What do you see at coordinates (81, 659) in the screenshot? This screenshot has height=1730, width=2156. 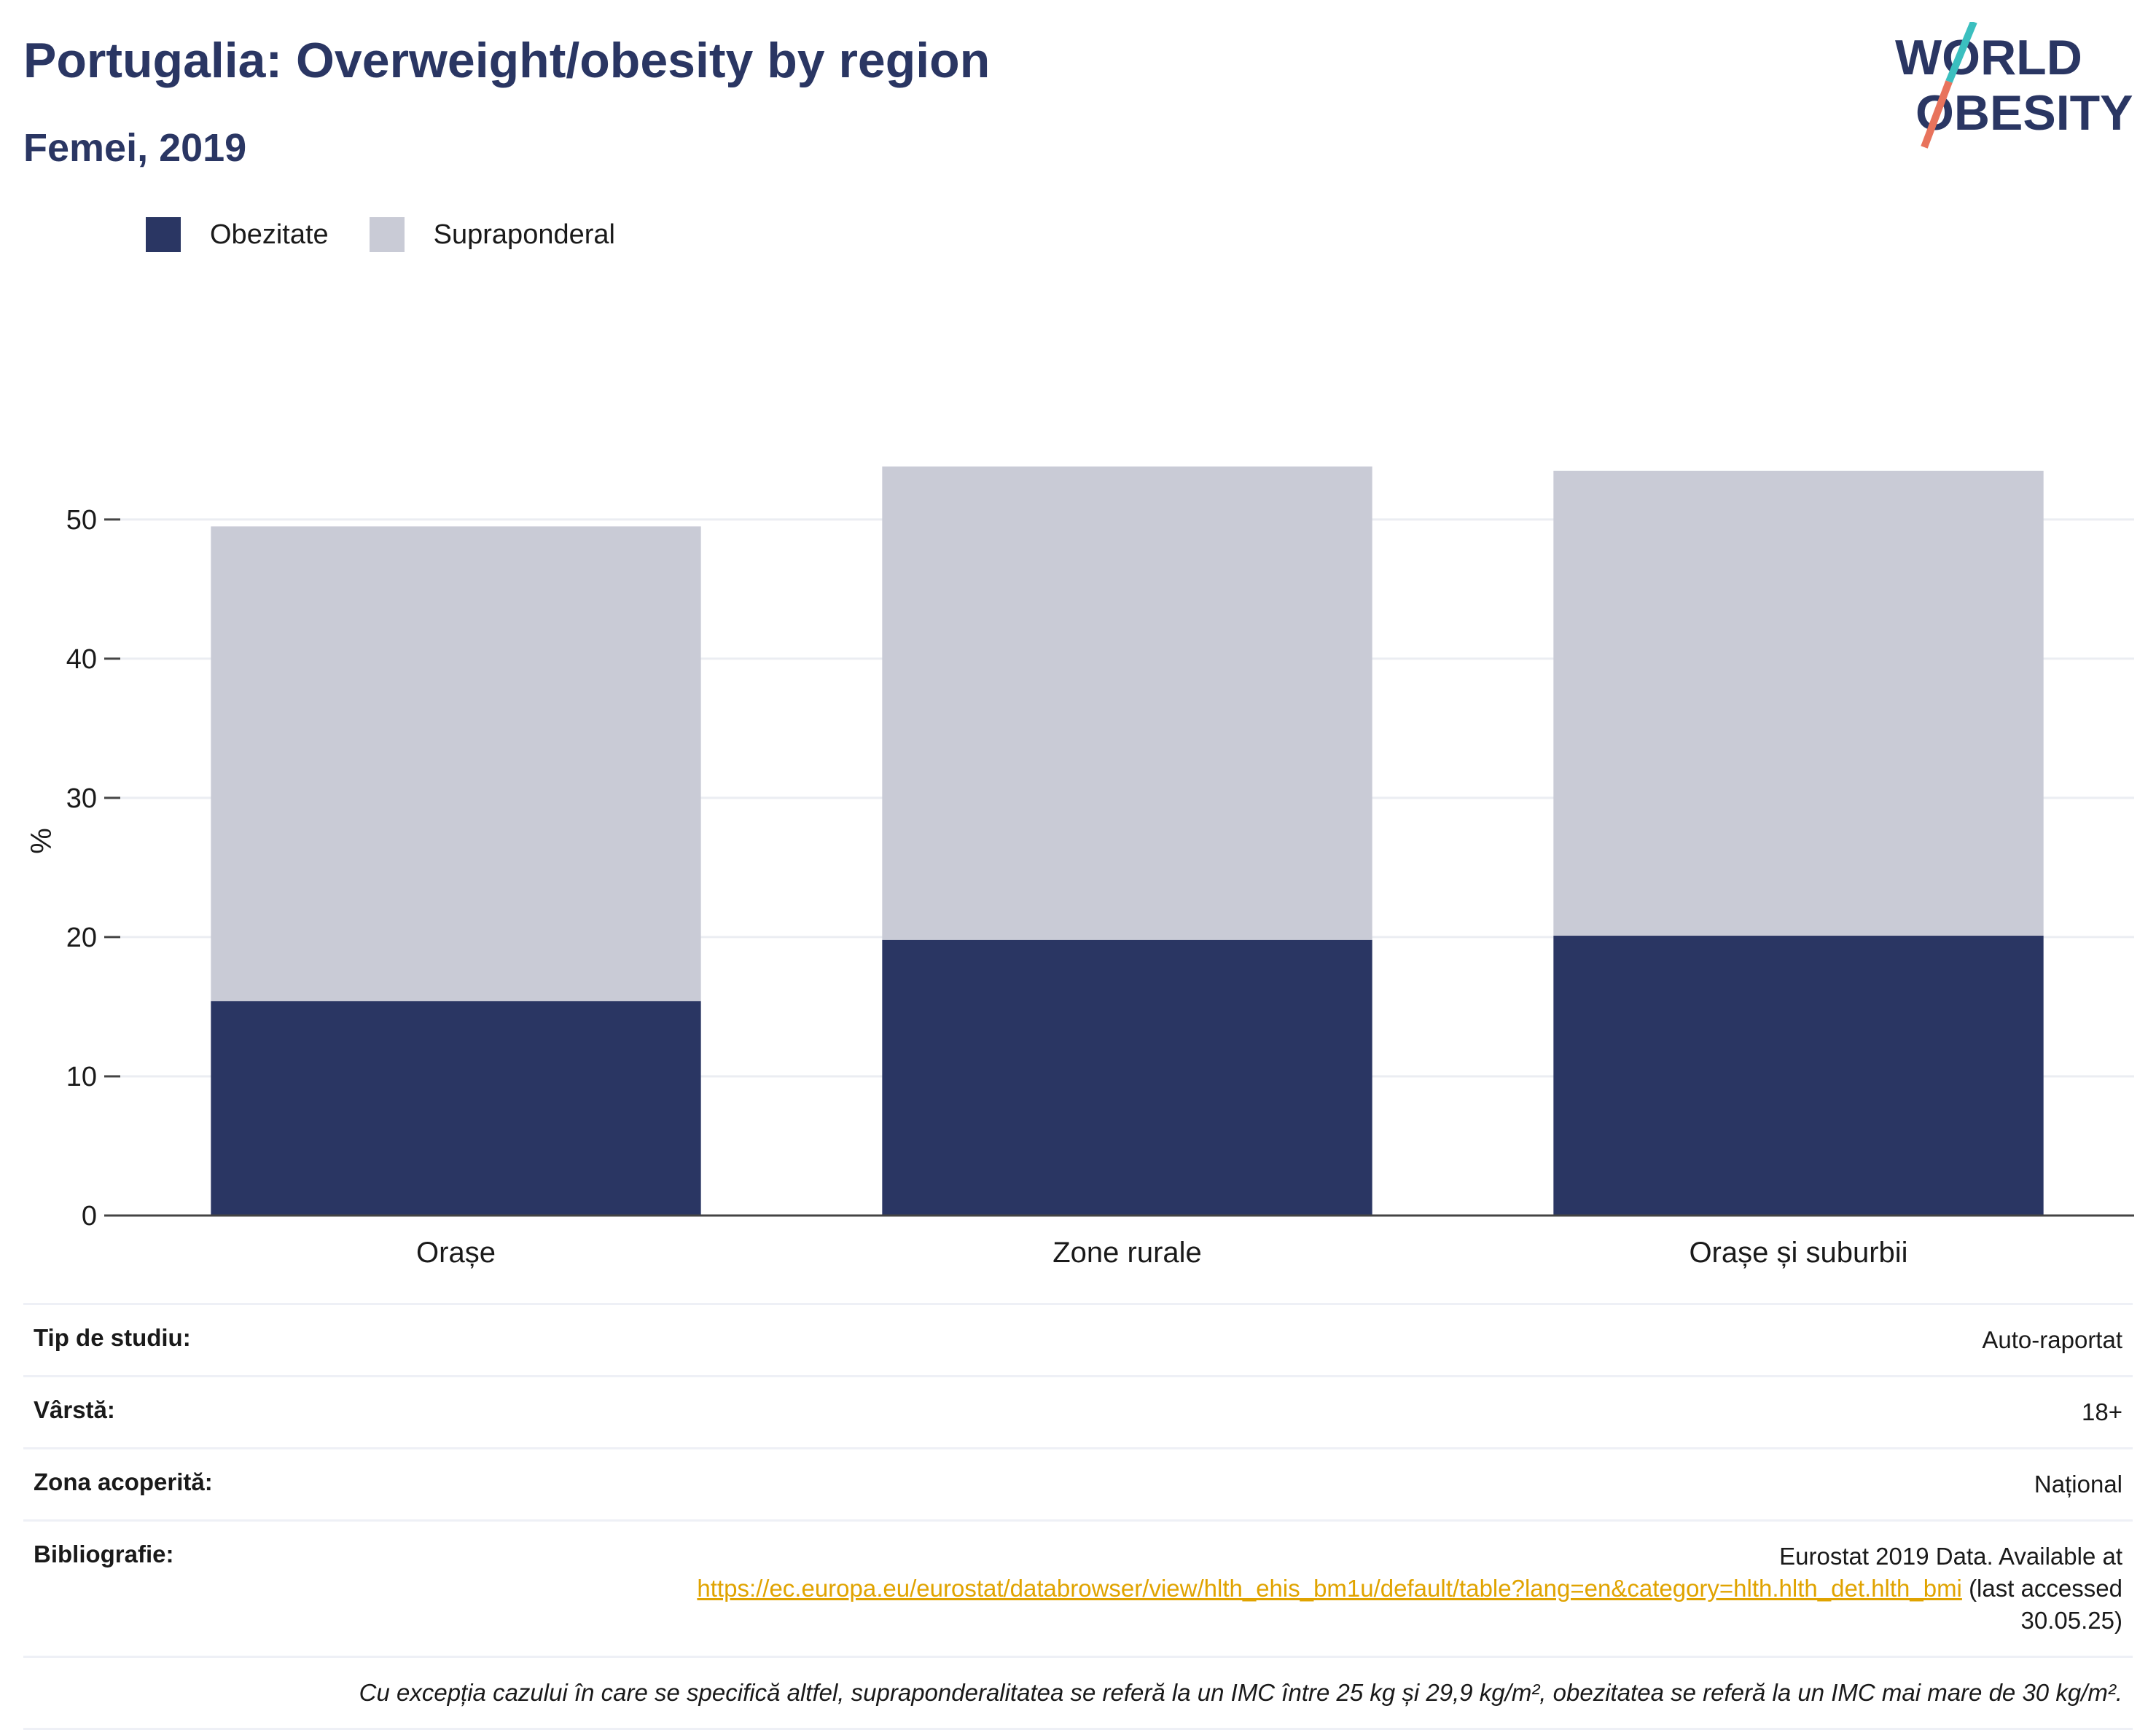 I see `y-tick-label-40: 40` at bounding box center [81, 659].